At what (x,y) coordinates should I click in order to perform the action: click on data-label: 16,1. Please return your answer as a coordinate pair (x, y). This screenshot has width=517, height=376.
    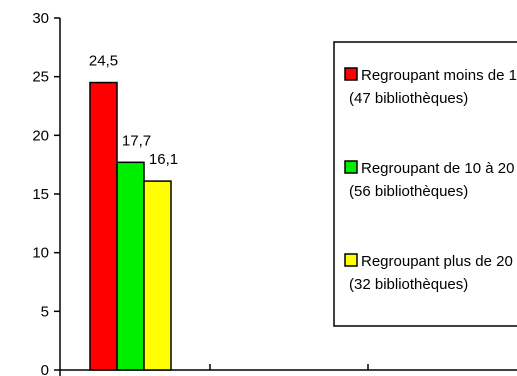
    Looking at the image, I should click on (163, 159).